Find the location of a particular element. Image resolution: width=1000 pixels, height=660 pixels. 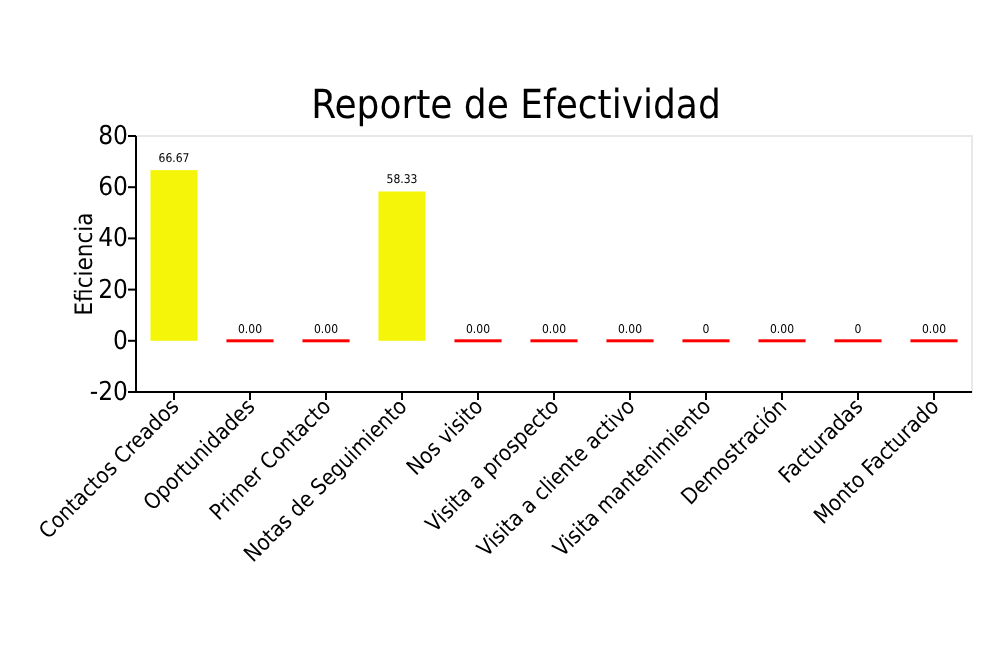

chart-title: Reporte de Efectividad is located at coordinates (516, 104).